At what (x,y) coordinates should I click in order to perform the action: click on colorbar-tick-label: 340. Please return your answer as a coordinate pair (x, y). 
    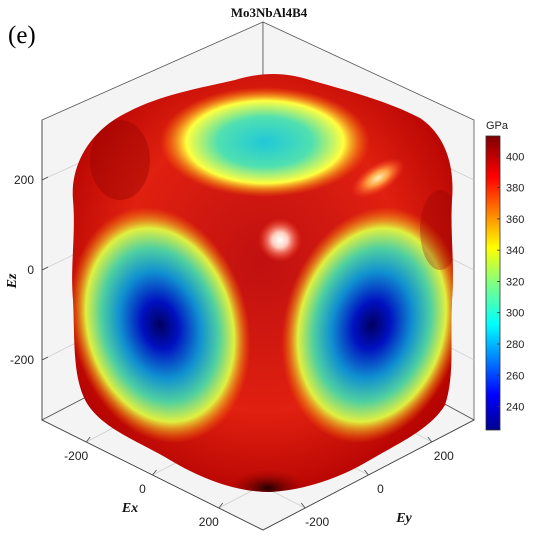
    Looking at the image, I should click on (515, 251).